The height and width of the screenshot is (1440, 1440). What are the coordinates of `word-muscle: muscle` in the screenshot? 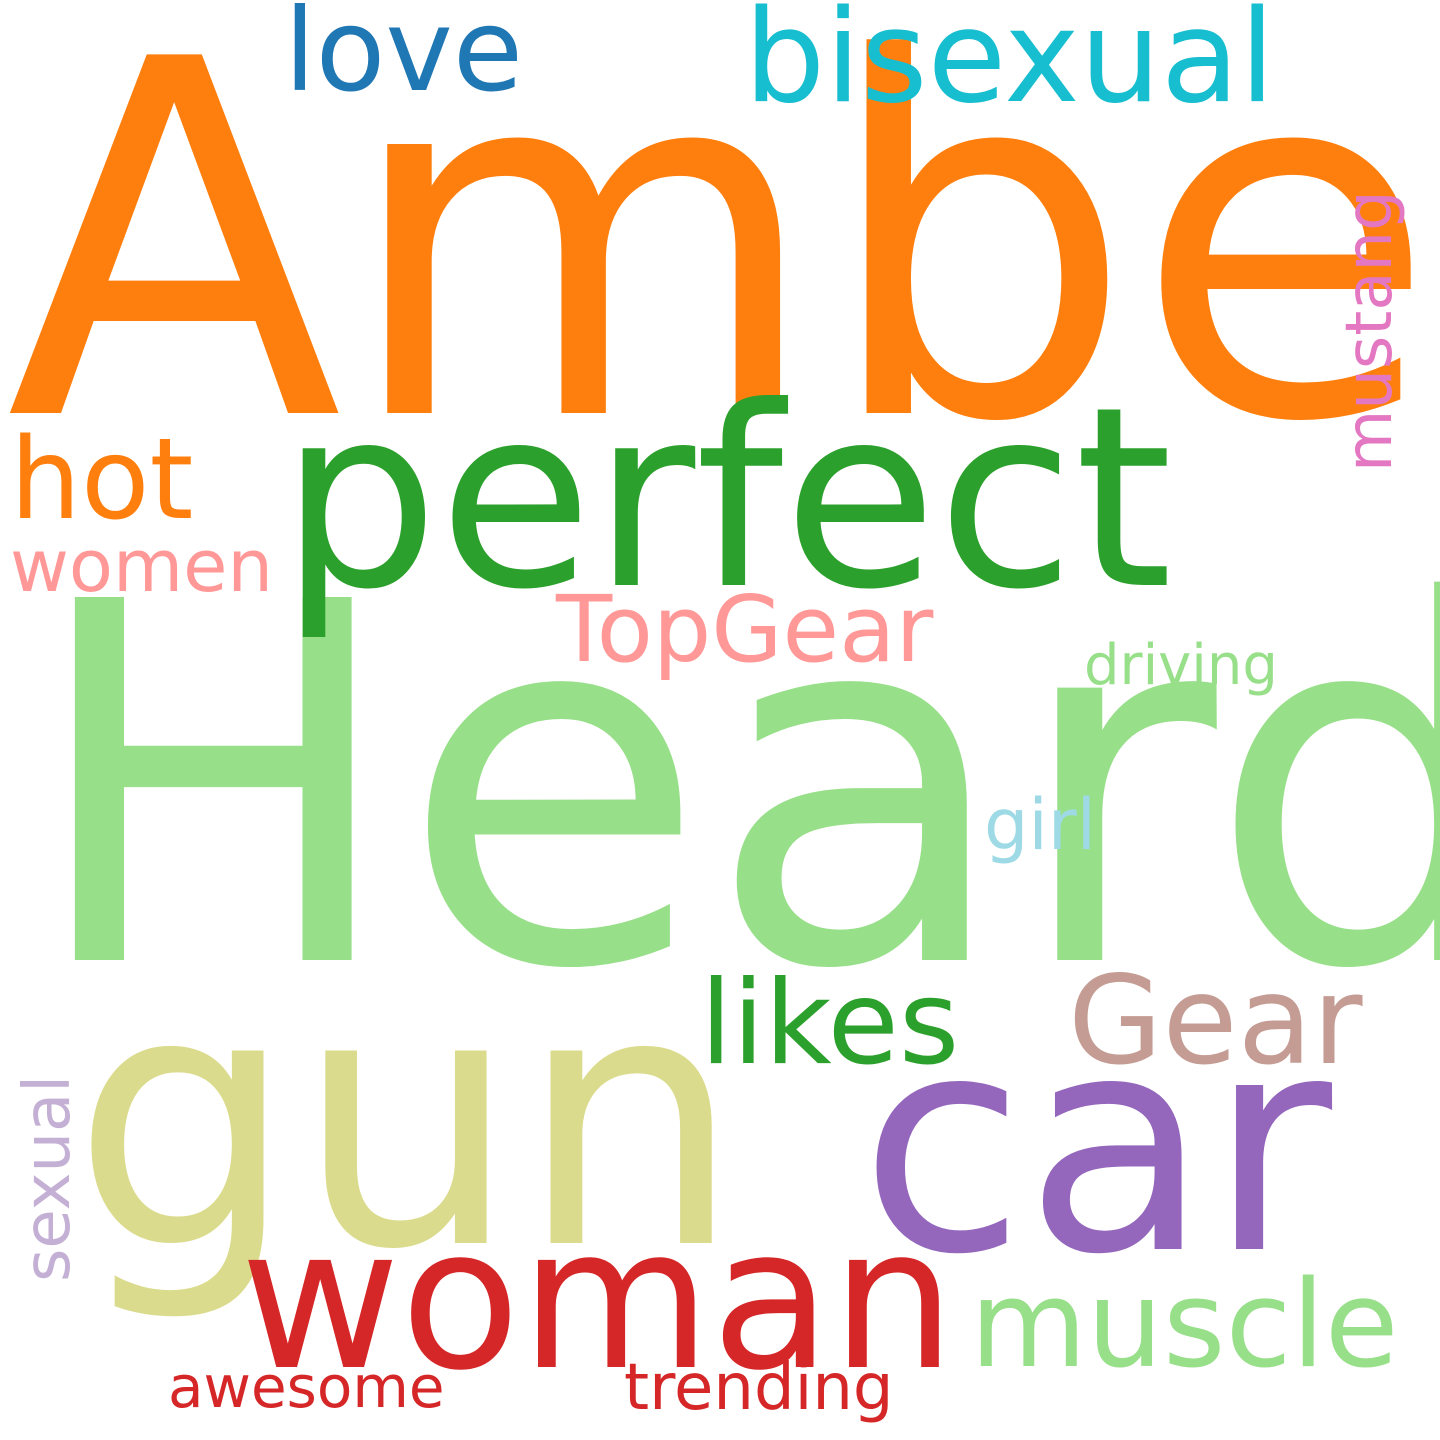 It's located at (1184, 1325).